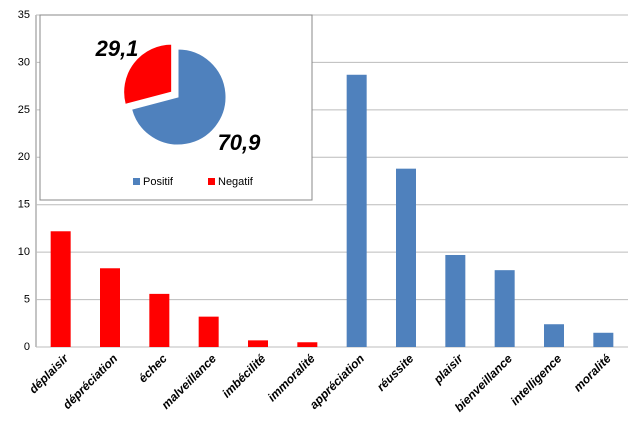 This screenshot has height=428, width=640. What do you see at coordinates (243, 375) in the screenshot?
I see `x-tick-label: imbécilité` at bounding box center [243, 375].